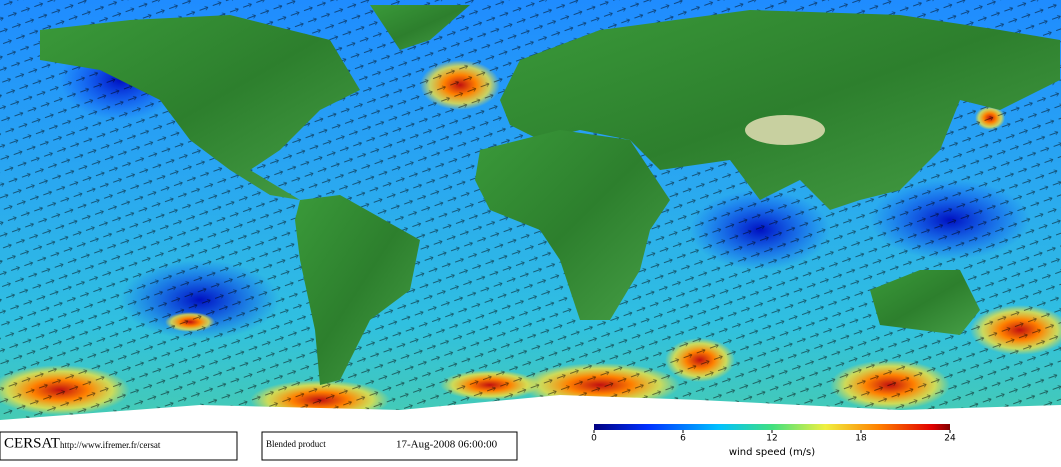  Describe the element at coordinates (389, 446) in the screenshot. I see `product-box` at that location.